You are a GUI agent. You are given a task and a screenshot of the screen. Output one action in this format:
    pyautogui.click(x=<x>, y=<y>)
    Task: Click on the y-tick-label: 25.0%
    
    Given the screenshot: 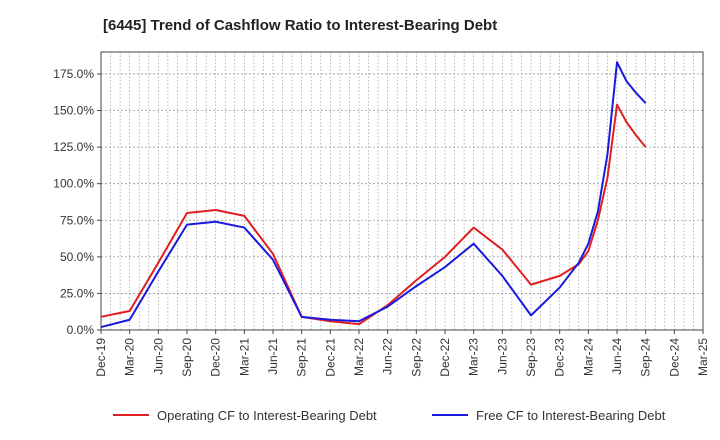 What is the action you would take?
    pyautogui.click(x=77, y=293)
    